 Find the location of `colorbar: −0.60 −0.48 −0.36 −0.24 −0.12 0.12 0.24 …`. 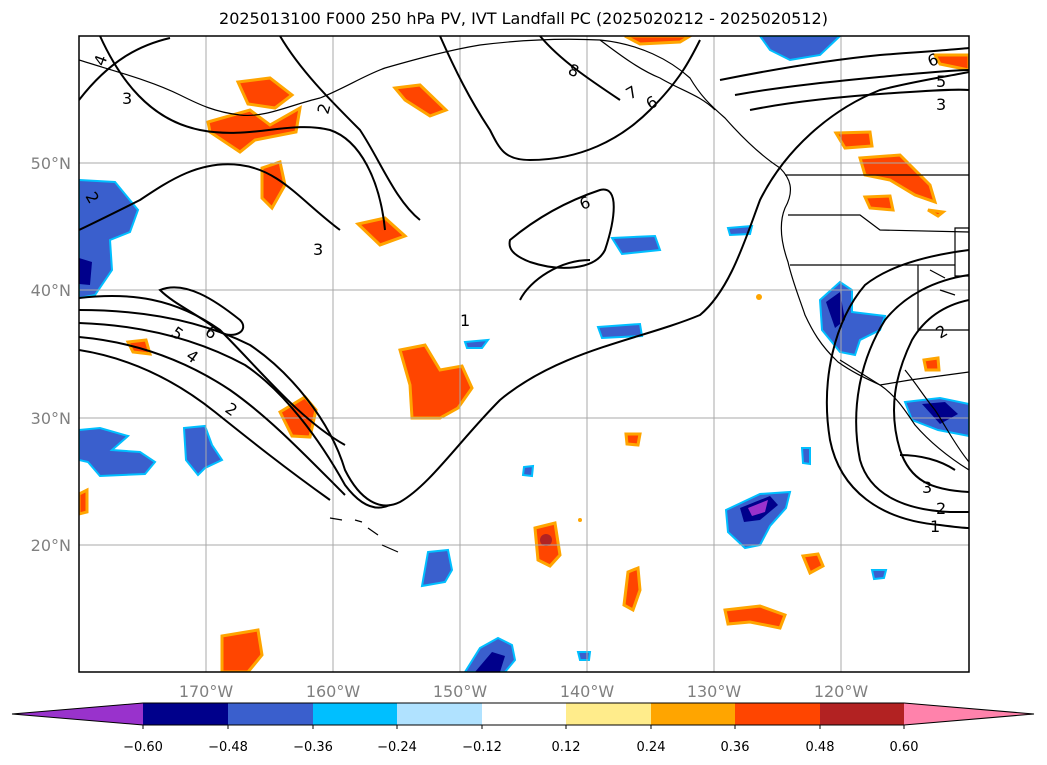

colorbar: −0.60 −0.48 −0.36 −0.24 −0.12 0.12 0.24 … is located at coordinates (523, 728).